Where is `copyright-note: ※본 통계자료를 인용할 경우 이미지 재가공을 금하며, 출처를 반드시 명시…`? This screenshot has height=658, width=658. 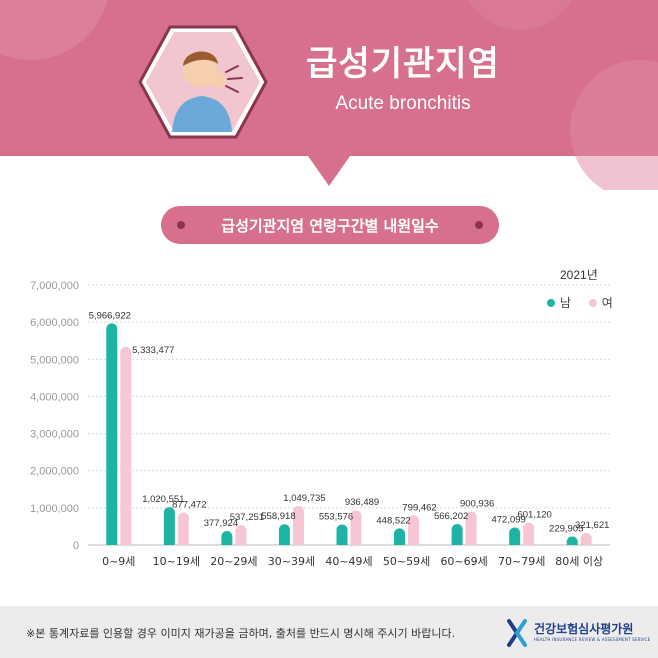 copyright-note: ※본 통계자료를 인용할 경우 이미지 재가공을 금하며, 출처를 반드시 명시… is located at coordinates (241, 633).